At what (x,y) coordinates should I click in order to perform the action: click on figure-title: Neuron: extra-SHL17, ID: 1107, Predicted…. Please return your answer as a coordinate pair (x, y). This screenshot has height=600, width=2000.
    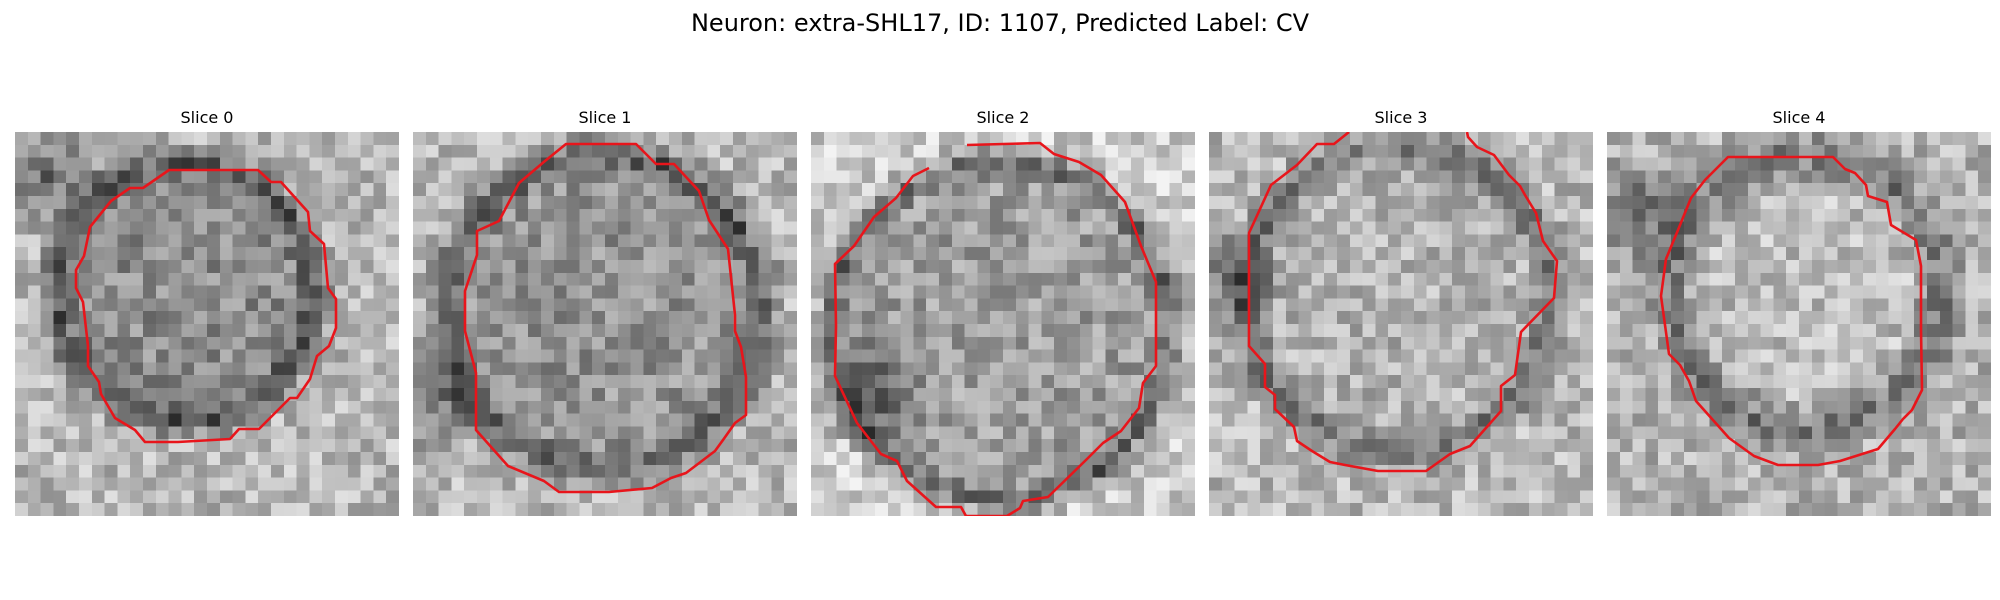
    Looking at the image, I should click on (1000, 23).